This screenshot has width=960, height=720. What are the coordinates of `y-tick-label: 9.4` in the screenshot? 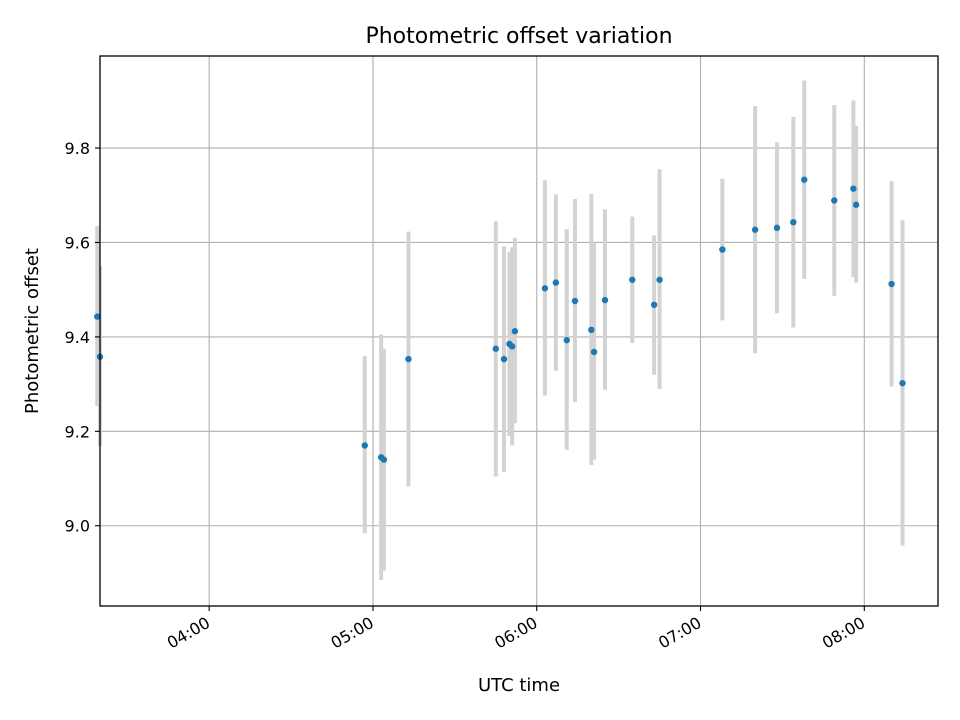 It's located at (77, 337).